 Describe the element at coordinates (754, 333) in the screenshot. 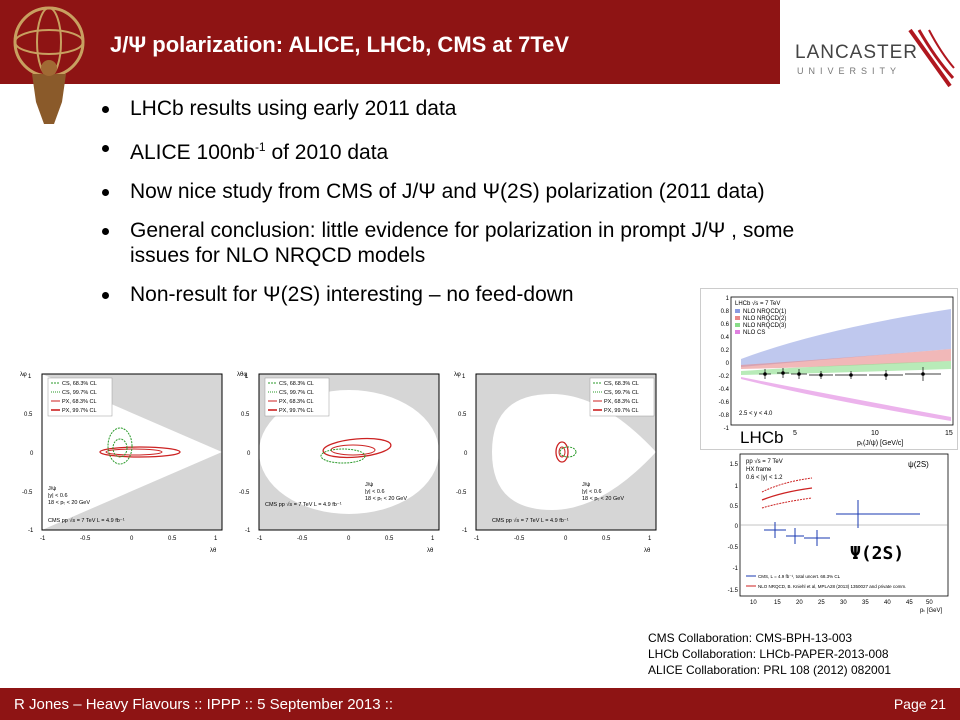

I see `svg-text: NLO CS` at that location.